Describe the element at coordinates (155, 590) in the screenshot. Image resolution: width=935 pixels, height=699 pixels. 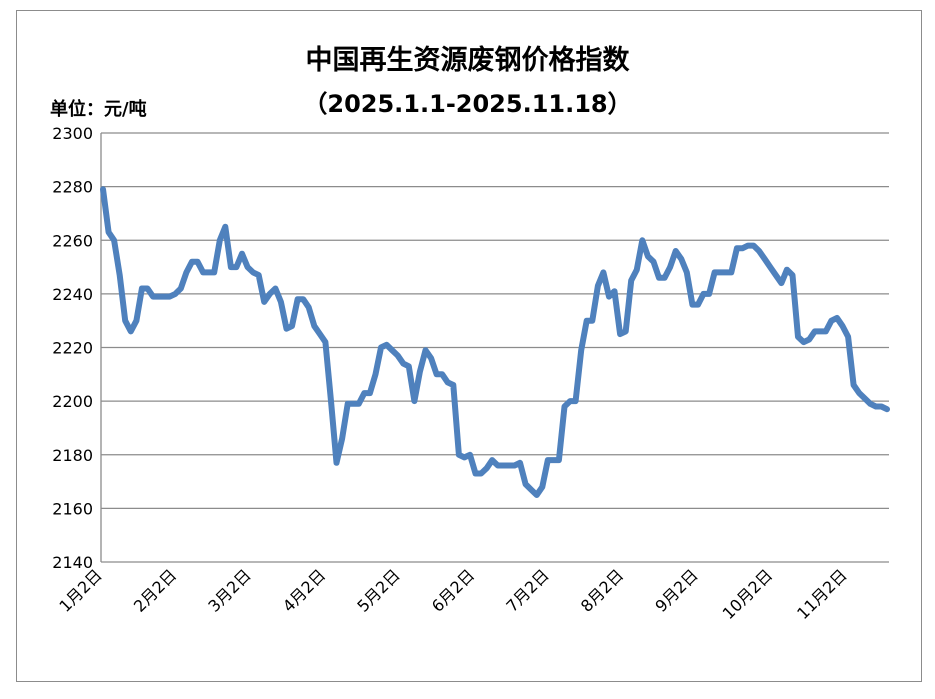
I see `x-tick-label: 2月2日` at that location.